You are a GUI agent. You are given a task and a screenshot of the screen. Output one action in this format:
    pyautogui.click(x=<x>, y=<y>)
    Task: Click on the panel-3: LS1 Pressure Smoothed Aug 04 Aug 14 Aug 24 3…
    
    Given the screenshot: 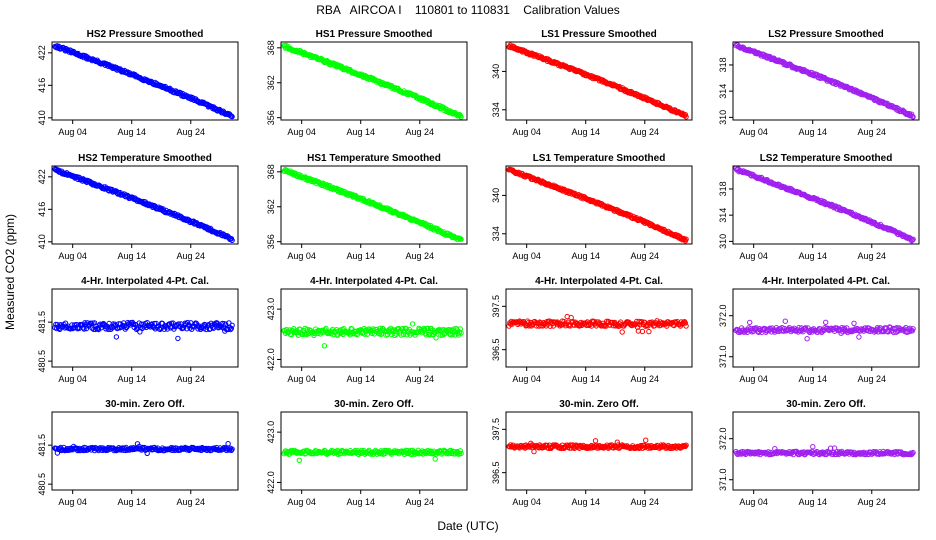 What is the action you would take?
    pyautogui.click(x=592, y=83)
    